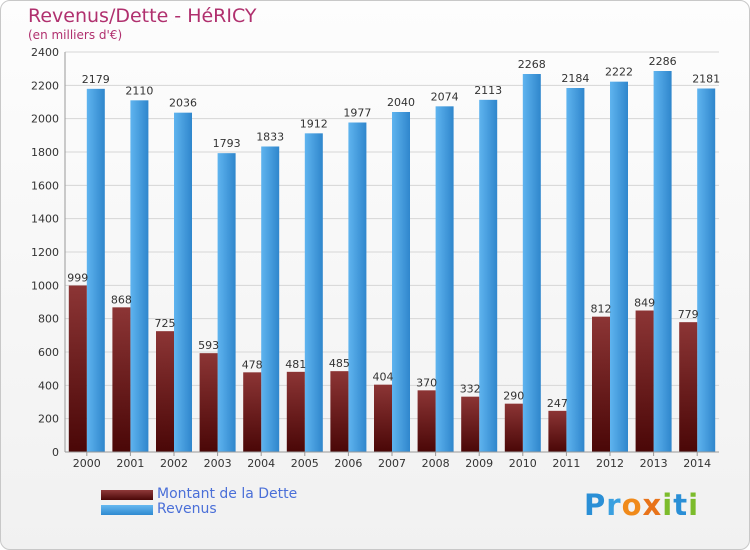 Image resolution: width=750 pixels, height=550 pixels. Describe the element at coordinates (261, 463) in the screenshot. I see `x-tick-label: 2004` at that location.